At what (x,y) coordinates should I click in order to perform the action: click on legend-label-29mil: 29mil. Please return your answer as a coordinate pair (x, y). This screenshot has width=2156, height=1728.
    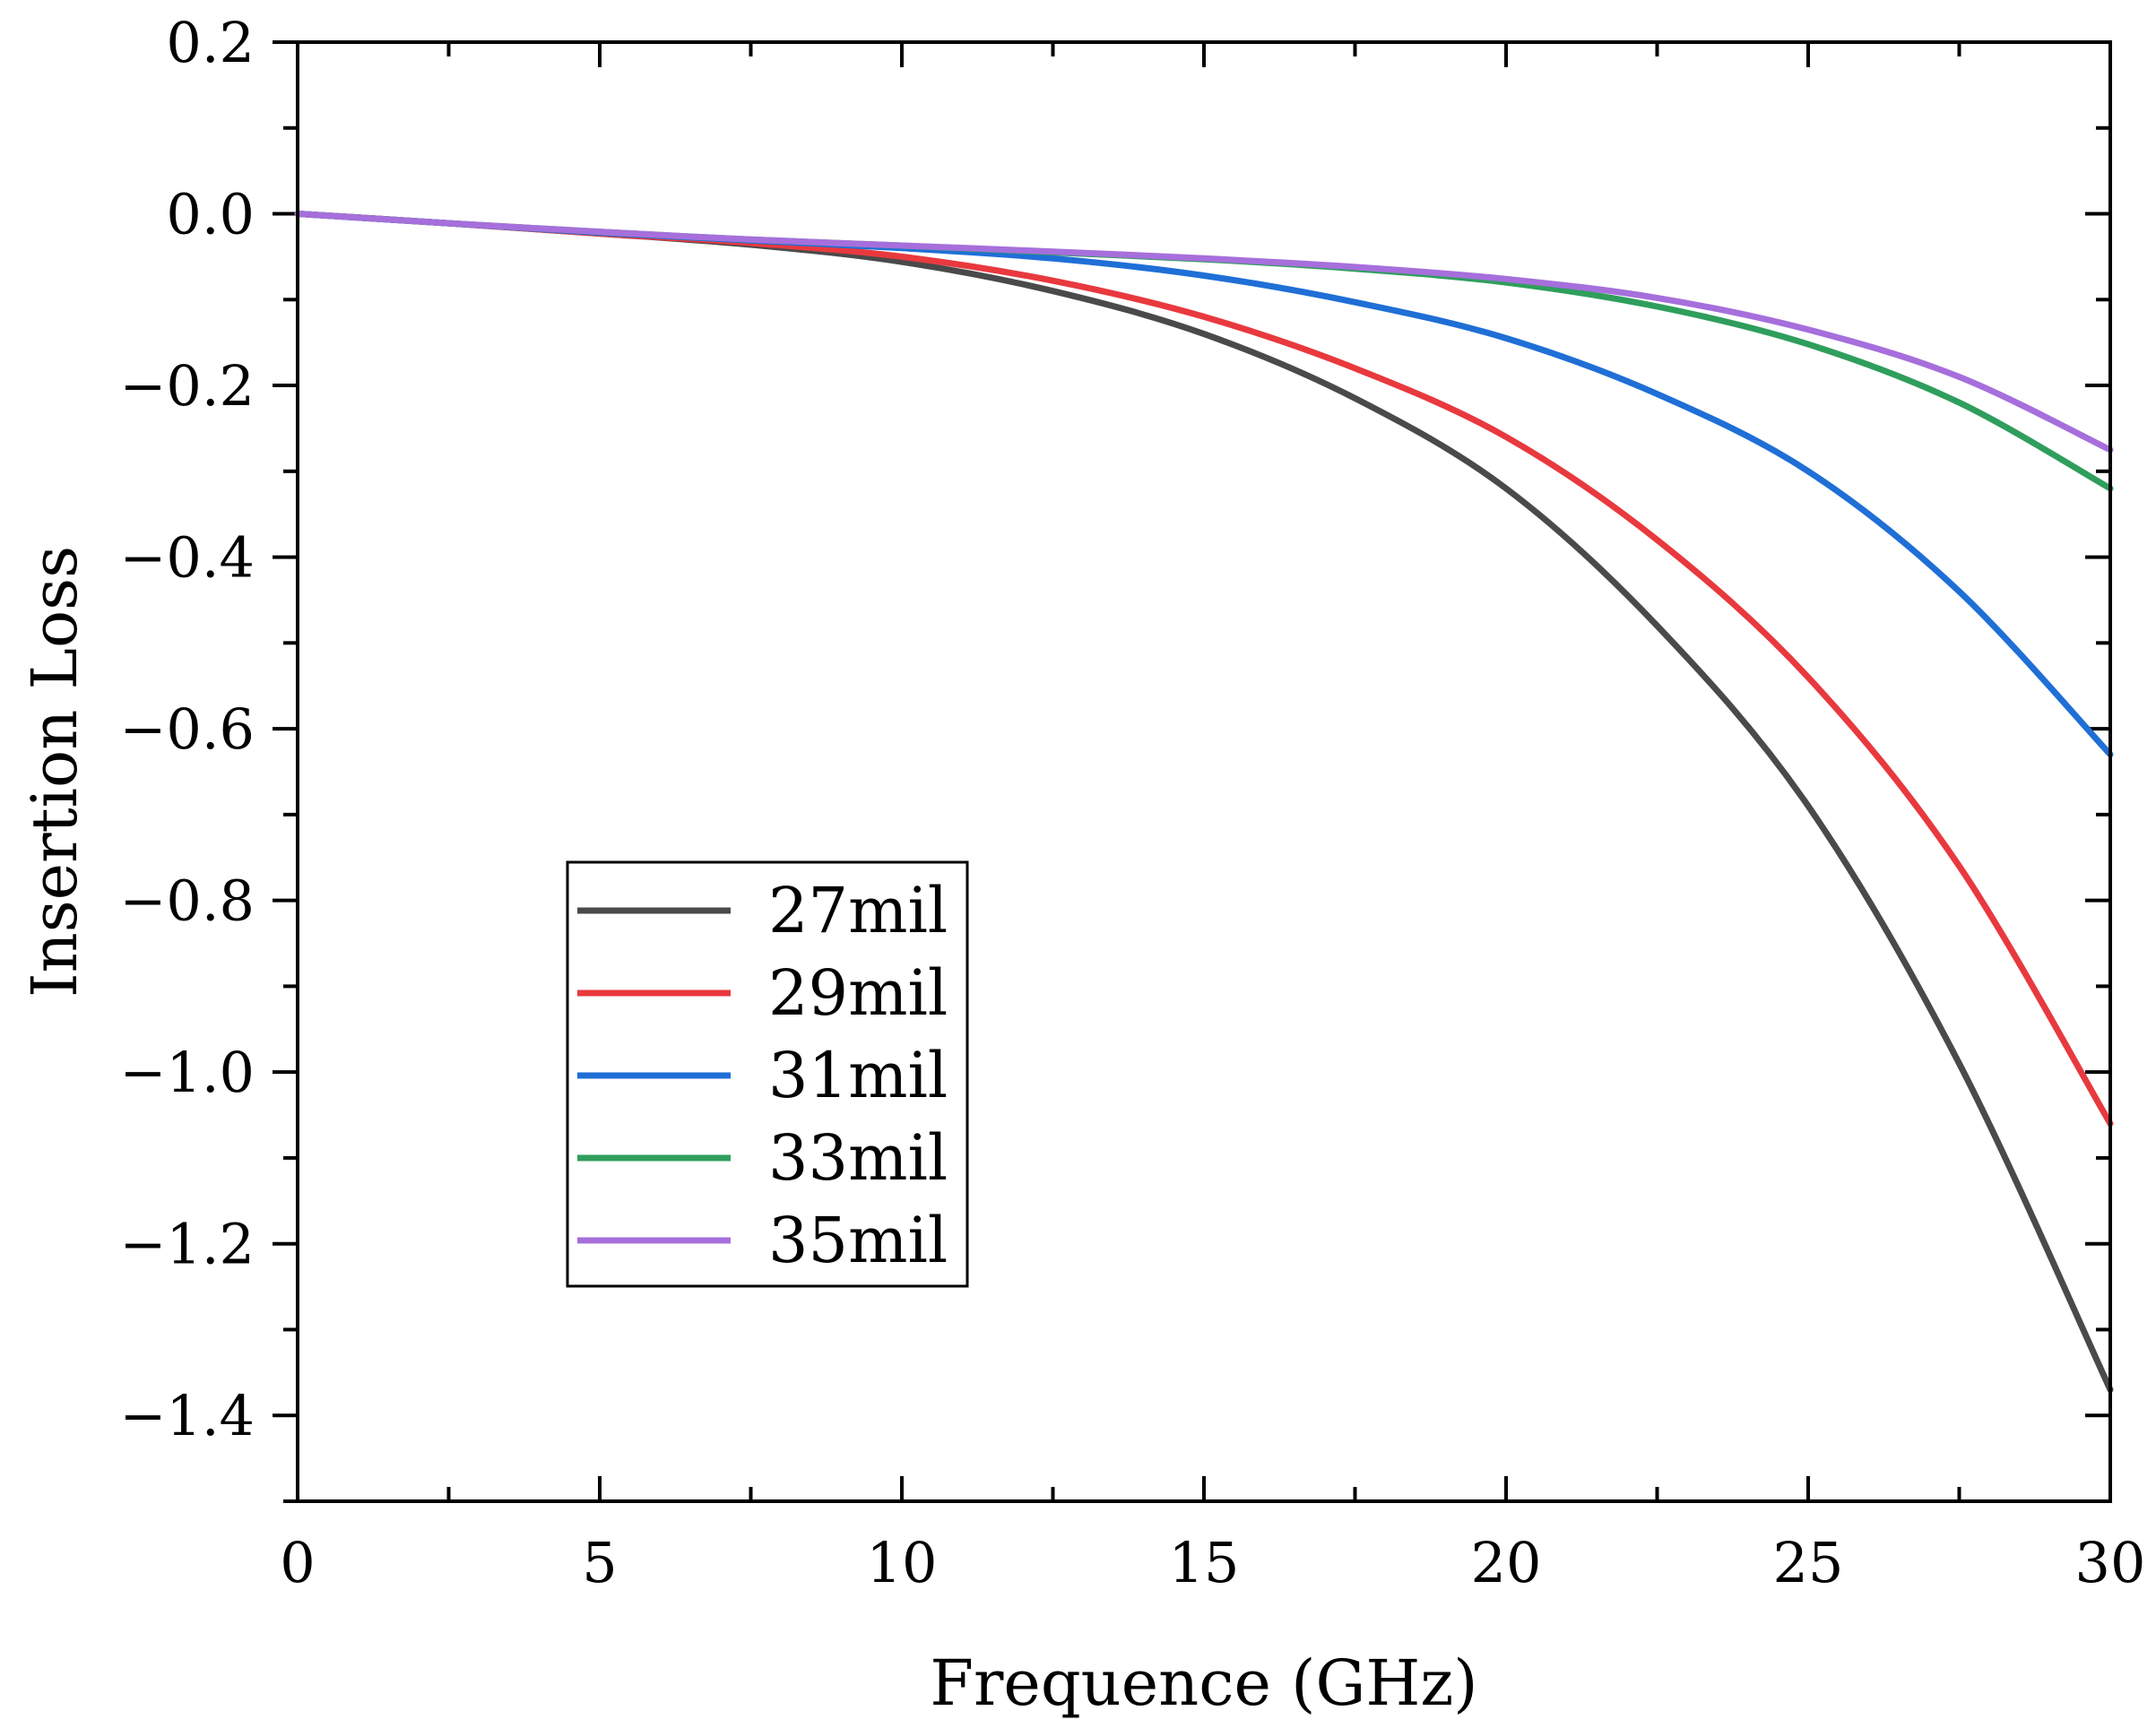
    Looking at the image, I should click on (858, 993).